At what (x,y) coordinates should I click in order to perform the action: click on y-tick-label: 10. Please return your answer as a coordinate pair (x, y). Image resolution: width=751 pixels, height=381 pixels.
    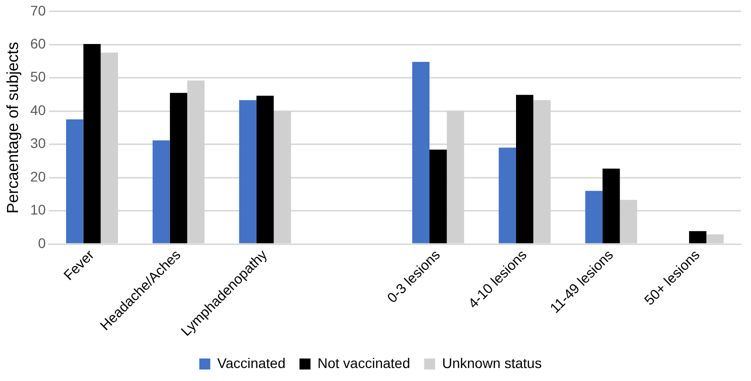
    Looking at the image, I should click on (38, 210).